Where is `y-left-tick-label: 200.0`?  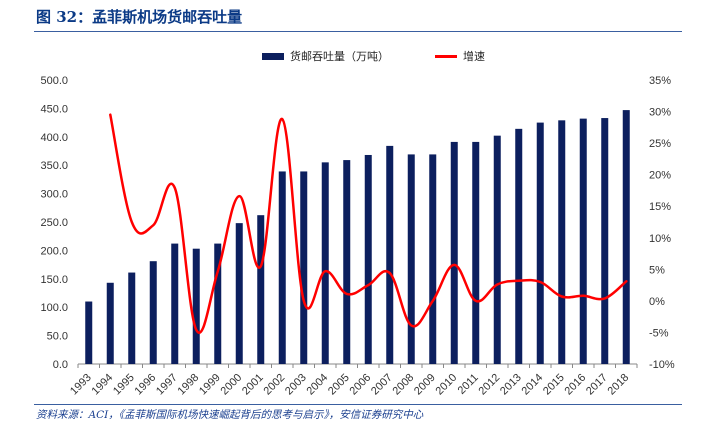 y-left-tick-label: 200.0 is located at coordinates (54, 251).